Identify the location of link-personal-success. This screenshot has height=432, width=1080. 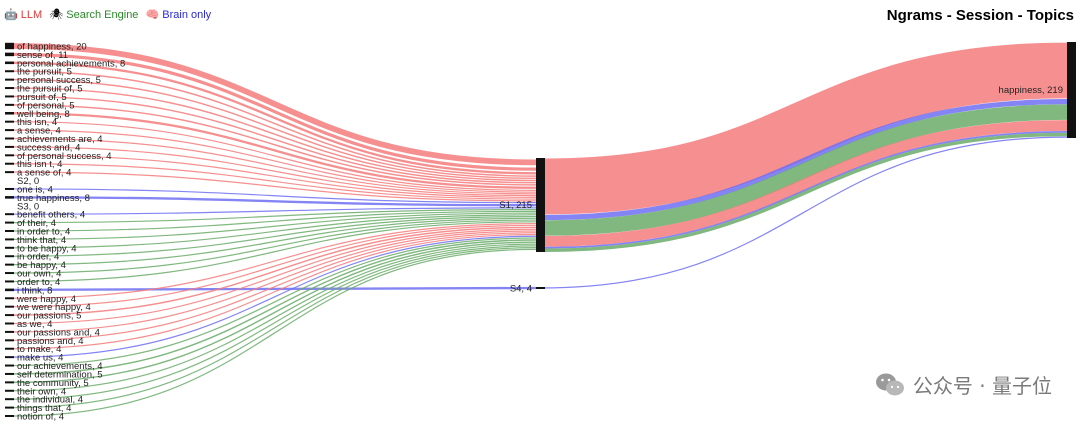
(275, 129).